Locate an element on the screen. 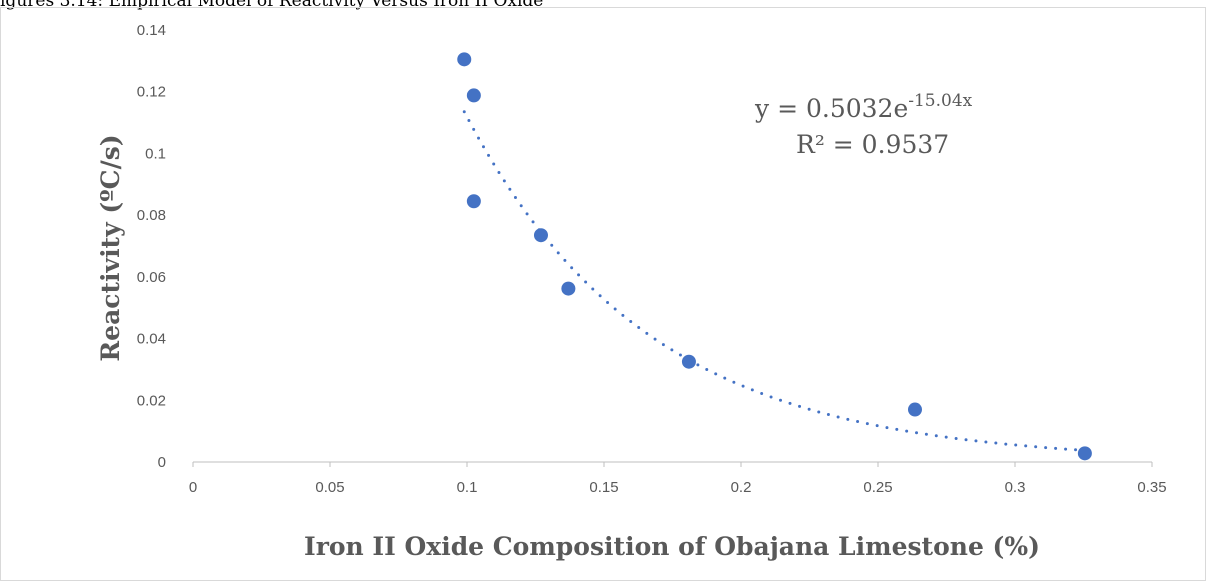  y-tick-label: 0.08 is located at coordinates (151, 215).